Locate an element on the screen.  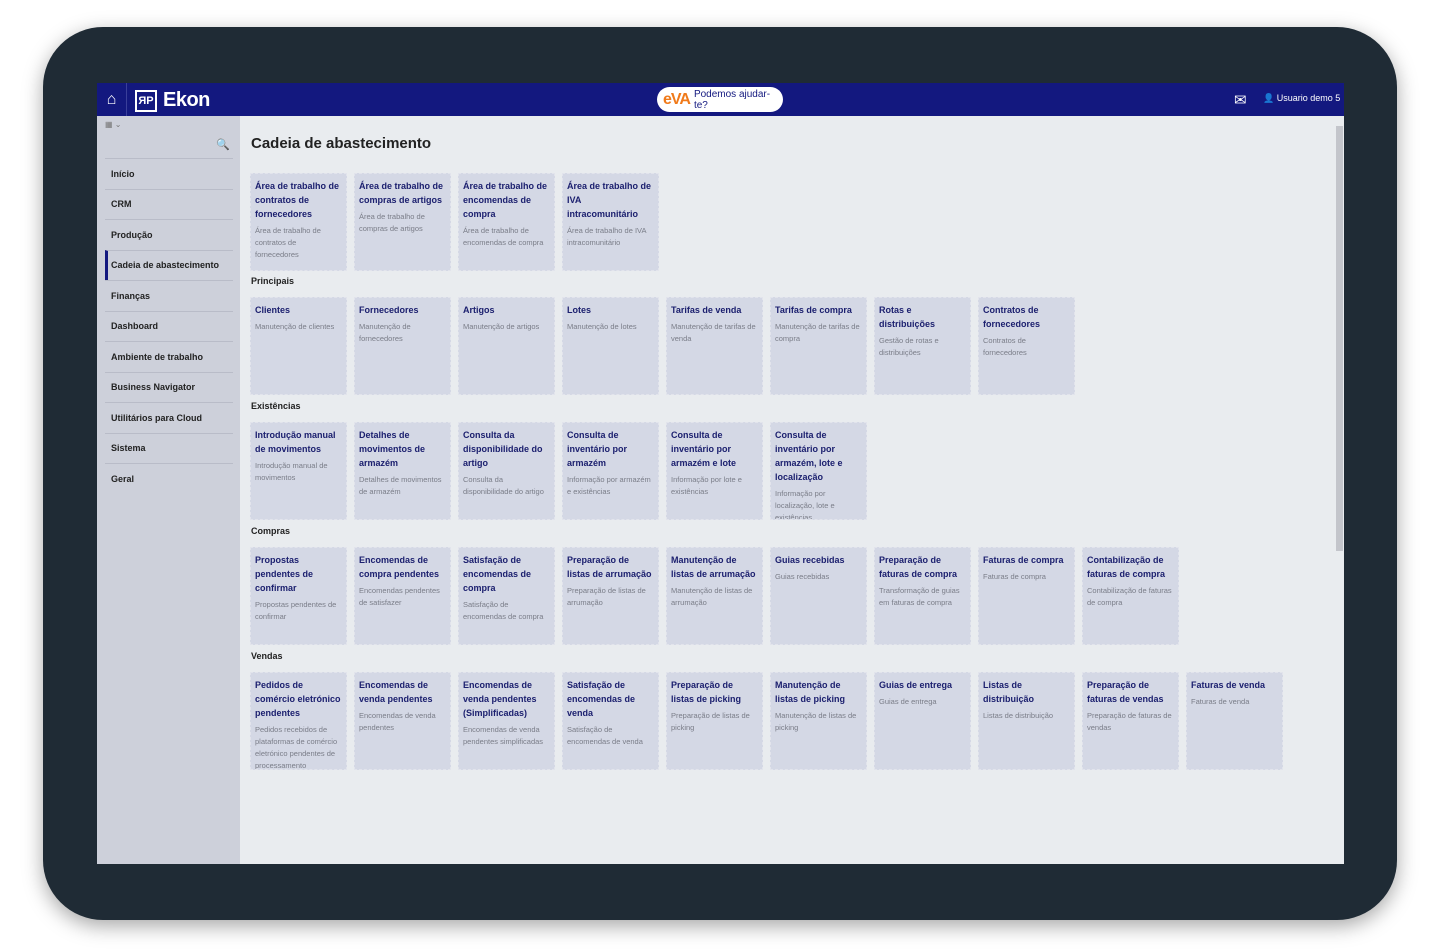
tile-description: Área de trabalho de encomendas de compra is located at coordinates (503, 236).